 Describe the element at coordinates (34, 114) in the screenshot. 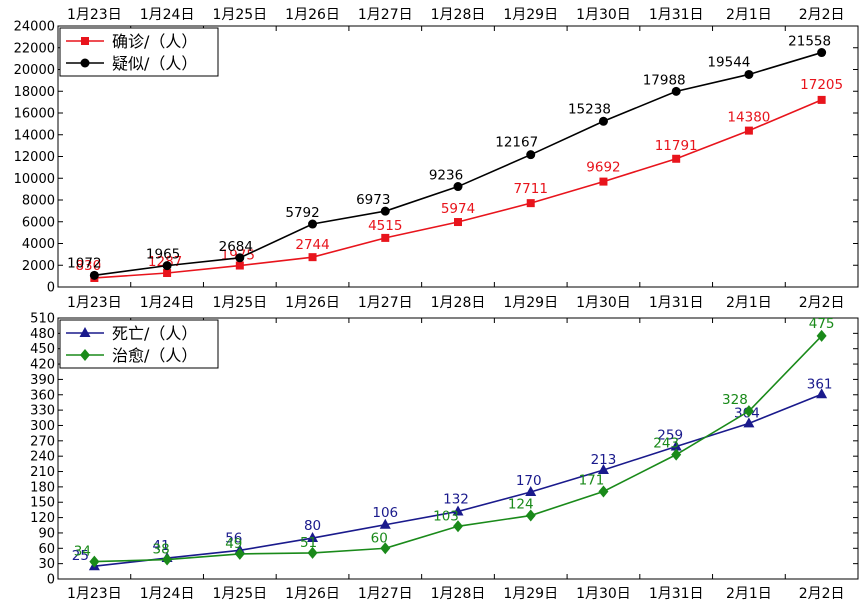

I see `y-tick-label: 16000` at that location.